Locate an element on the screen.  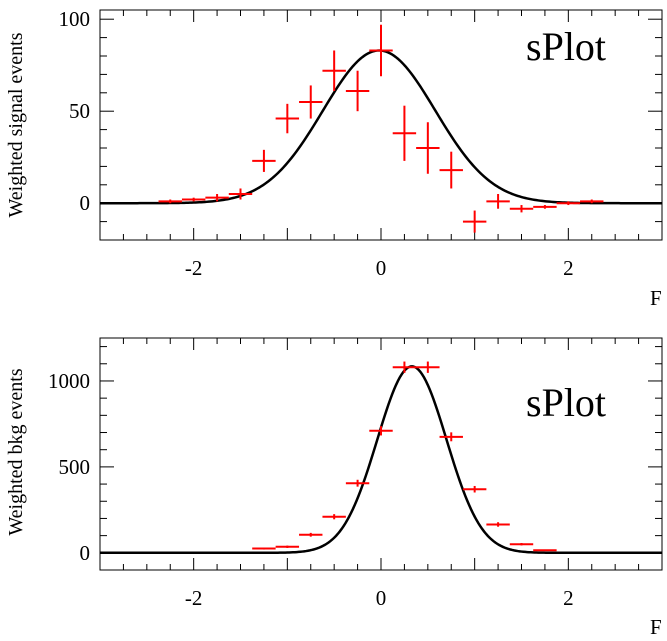
y-tick-label: 100 is located at coordinates (75, 19).